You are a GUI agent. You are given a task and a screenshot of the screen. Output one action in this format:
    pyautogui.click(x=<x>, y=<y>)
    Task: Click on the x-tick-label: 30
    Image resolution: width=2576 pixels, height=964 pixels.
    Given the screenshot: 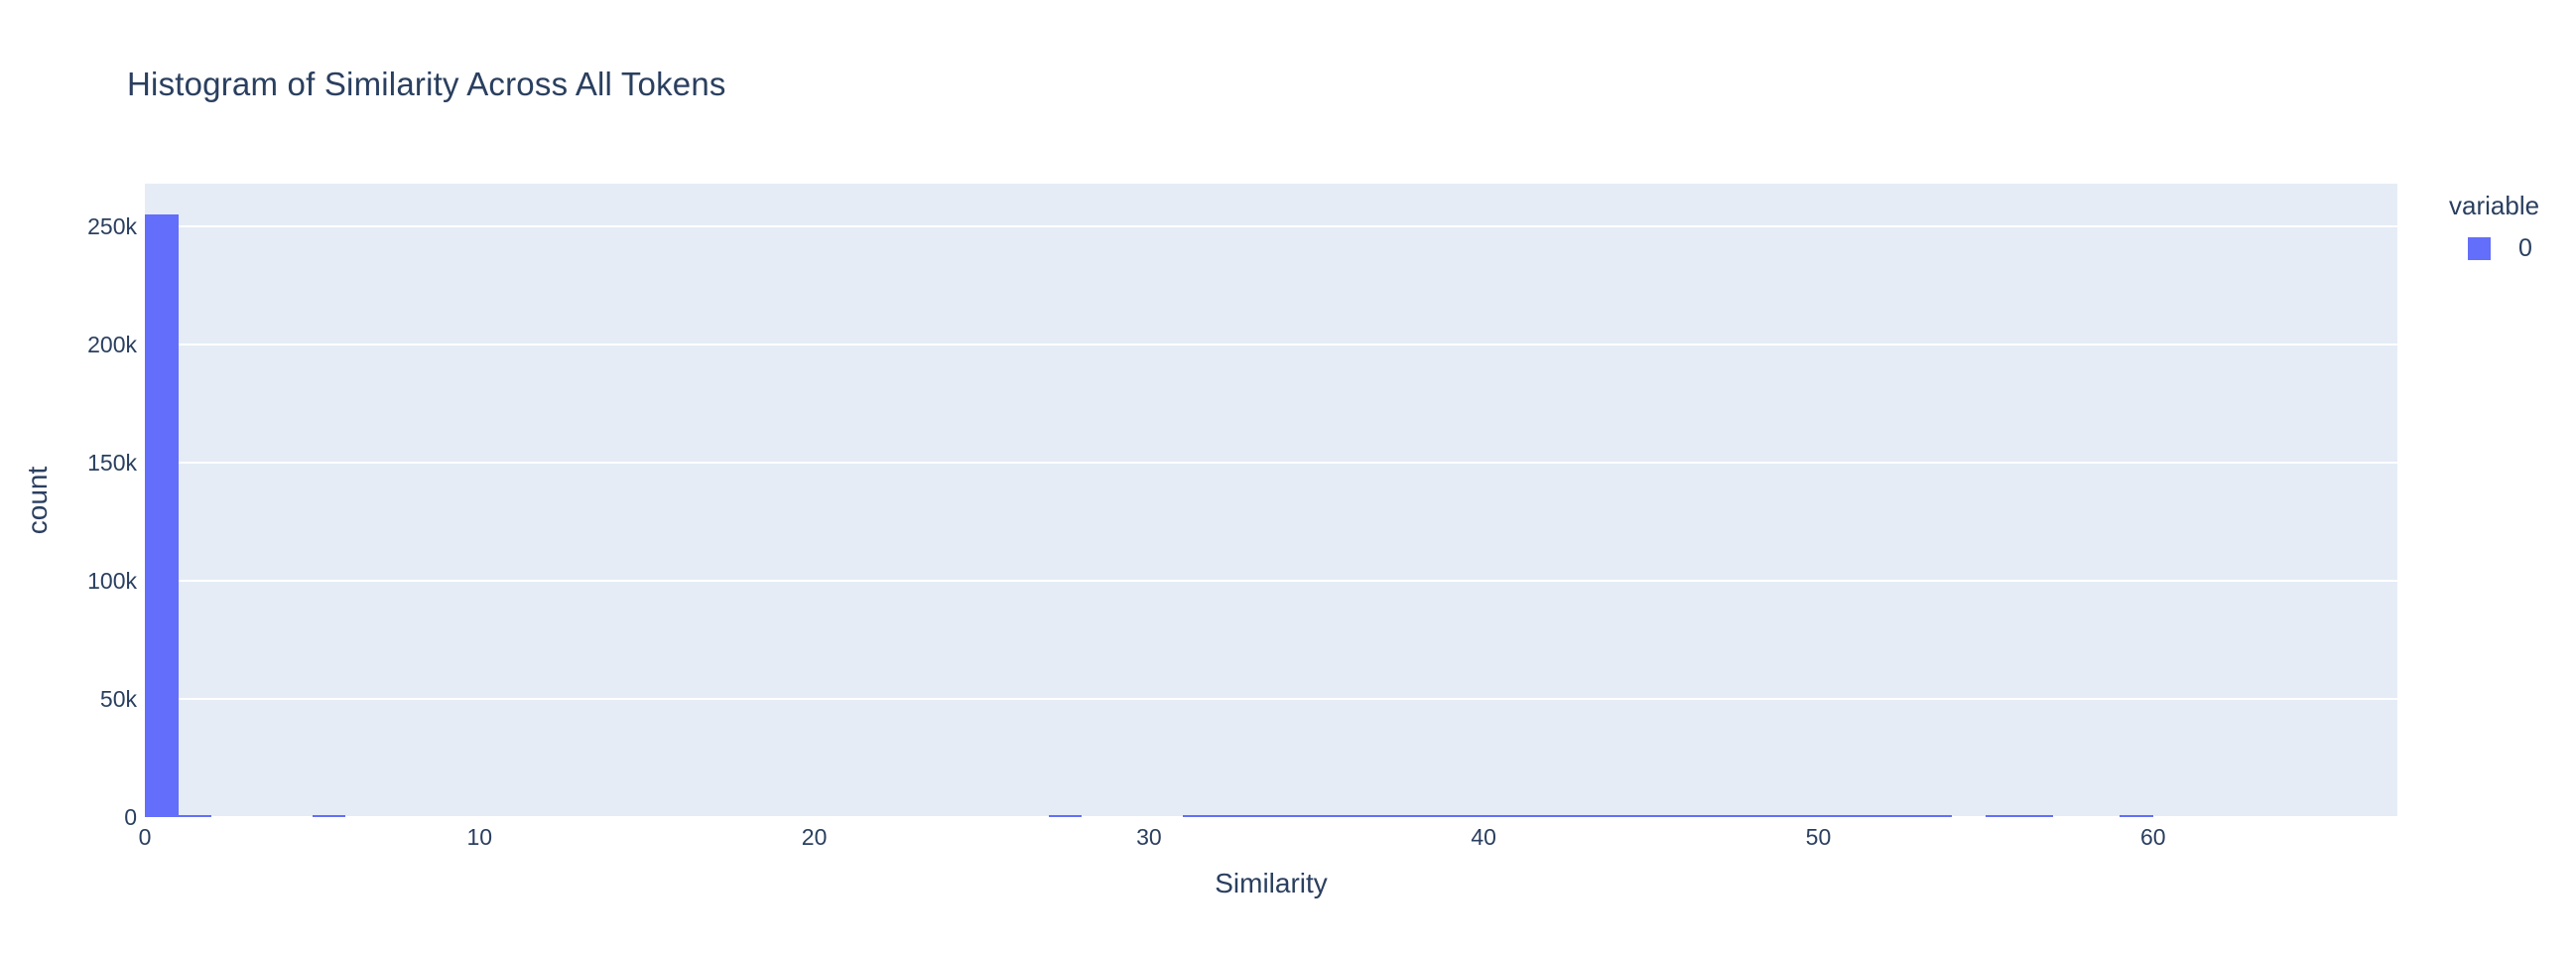 What is the action you would take?
    pyautogui.click(x=1149, y=837)
    